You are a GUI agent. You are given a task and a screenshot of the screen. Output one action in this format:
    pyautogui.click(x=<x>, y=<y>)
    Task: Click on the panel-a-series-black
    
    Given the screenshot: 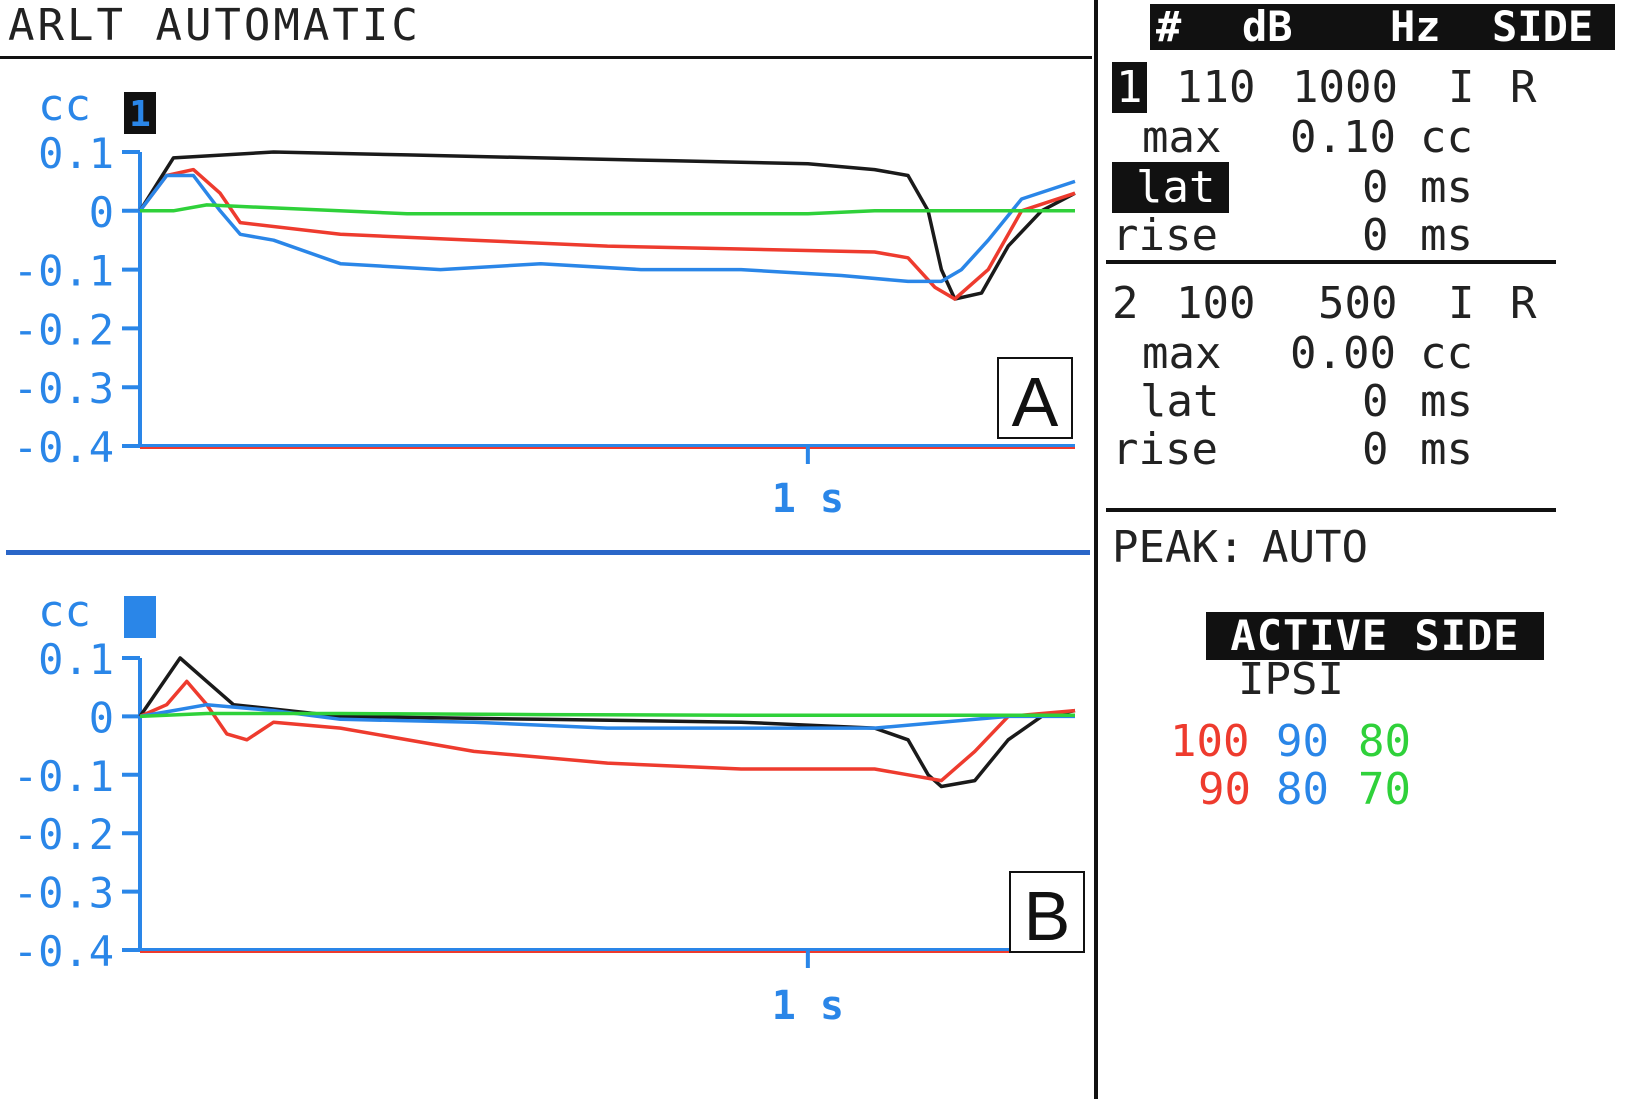 What is the action you would take?
    pyautogui.click(x=607, y=225)
    